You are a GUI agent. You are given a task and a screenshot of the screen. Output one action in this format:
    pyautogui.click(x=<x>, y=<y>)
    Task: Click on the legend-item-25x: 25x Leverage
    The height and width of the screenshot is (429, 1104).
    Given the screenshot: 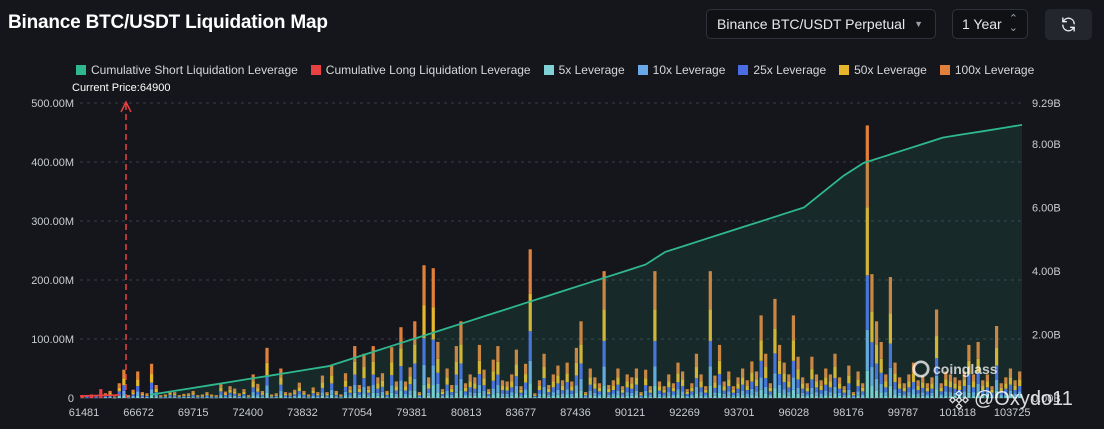 What is the action you would take?
    pyautogui.click(x=782, y=70)
    